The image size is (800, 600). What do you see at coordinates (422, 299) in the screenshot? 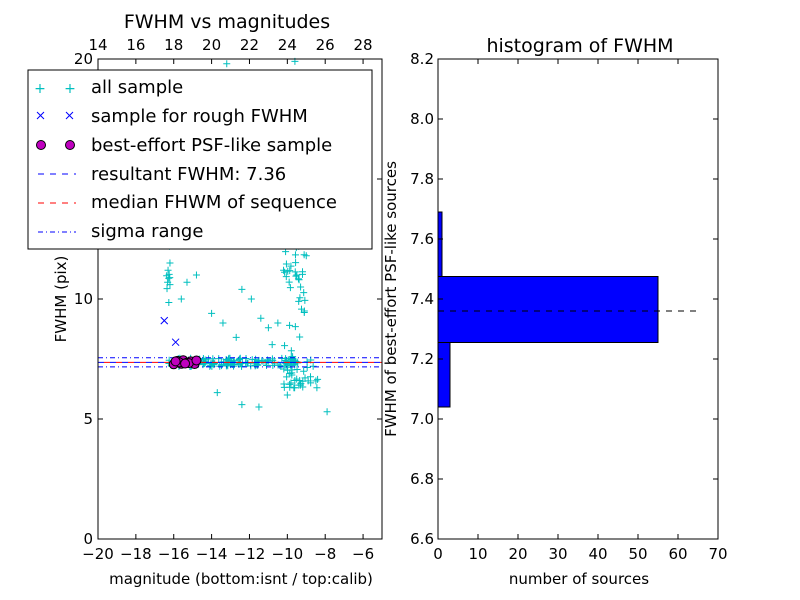
I see `y-tick-label: 7.4` at bounding box center [422, 299].